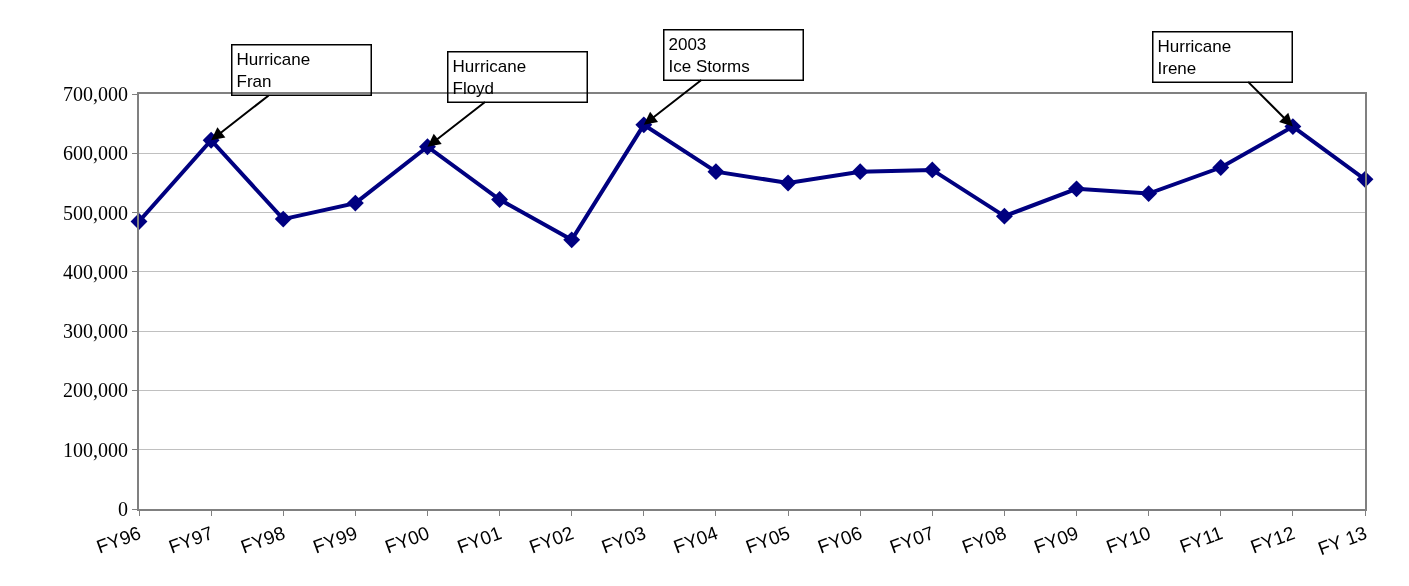 The width and height of the screenshot is (1409, 586). I want to click on x-tick-label: FY07, so click(912, 540).